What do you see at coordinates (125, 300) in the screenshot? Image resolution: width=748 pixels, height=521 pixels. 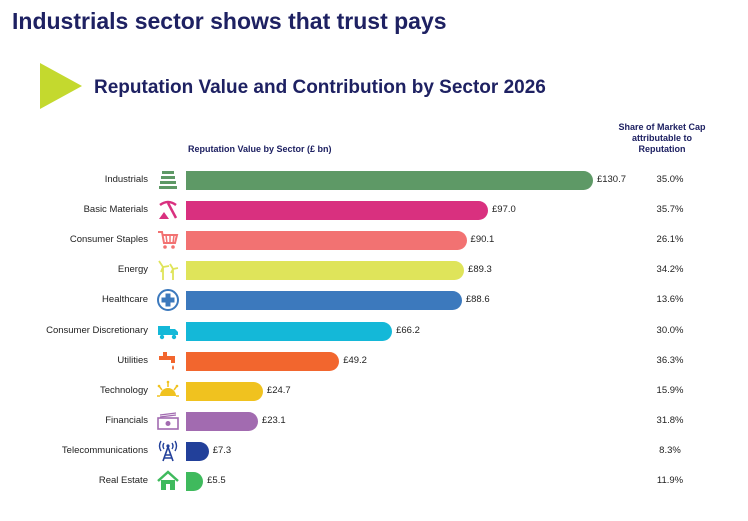 I see `category-label: Healthcare` at bounding box center [125, 300].